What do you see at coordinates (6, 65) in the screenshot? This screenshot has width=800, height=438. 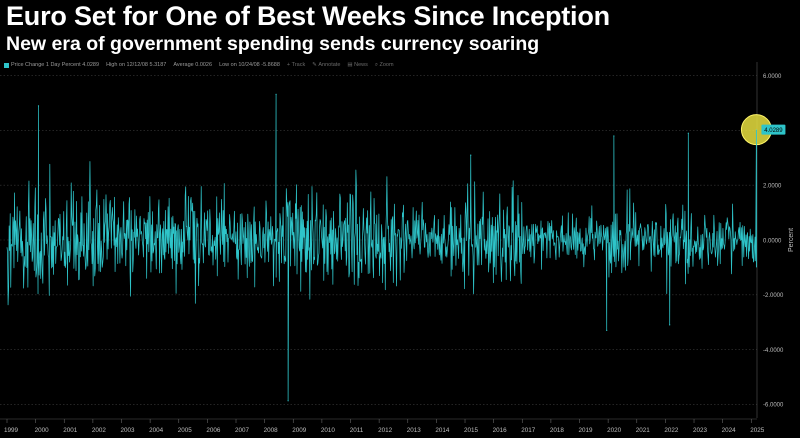 I see `series-swatch-icon` at bounding box center [6, 65].